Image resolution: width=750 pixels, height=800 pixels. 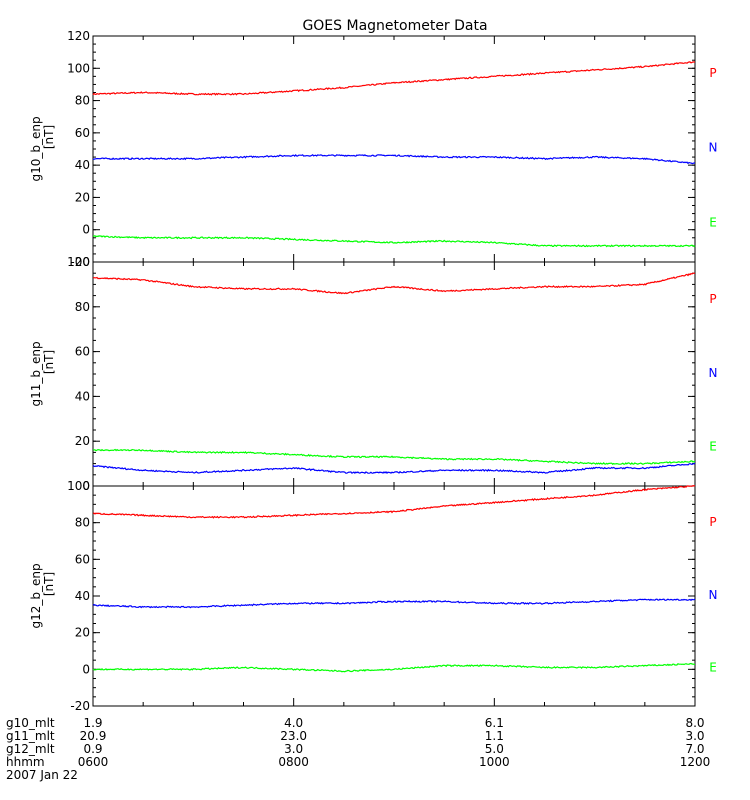 What do you see at coordinates (93, 736) in the screenshot?
I see `footer-cell: 20.9` at bounding box center [93, 736].